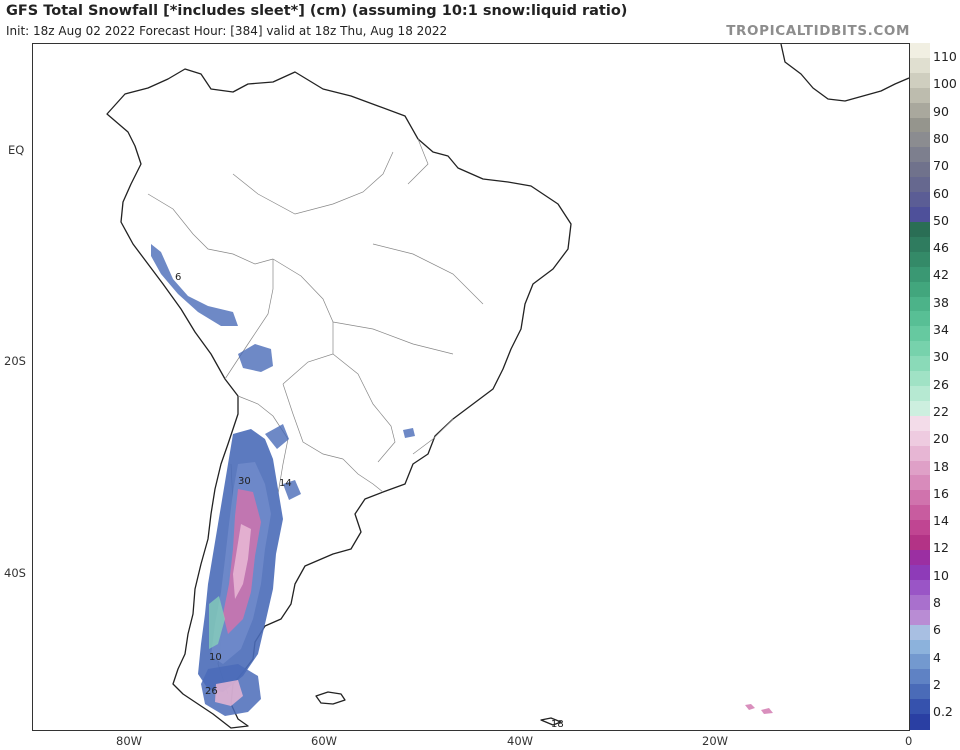 Image resolution: width=960 pixels, height=750 pixels. What do you see at coordinates (129, 741) in the screenshot?
I see `lon-label: 80W` at bounding box center [129, 741].